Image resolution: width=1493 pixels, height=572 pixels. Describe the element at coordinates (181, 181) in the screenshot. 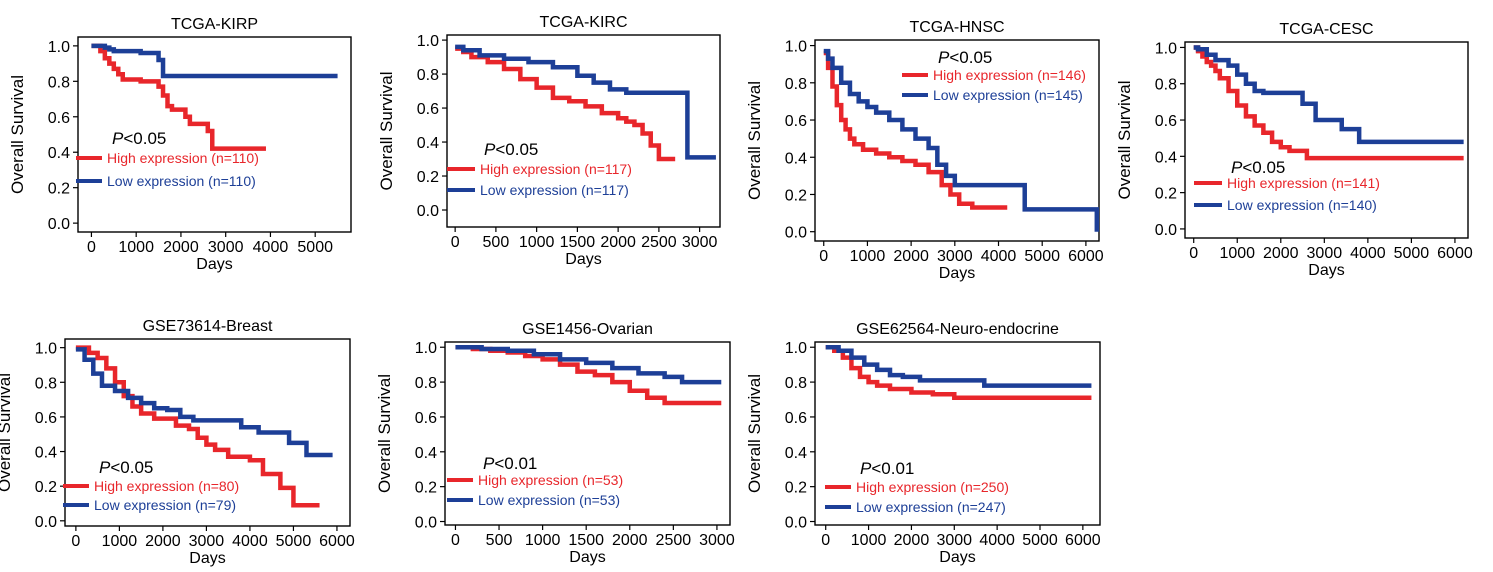

I see `legend-label-low: Low expression (n=110)` at that location.